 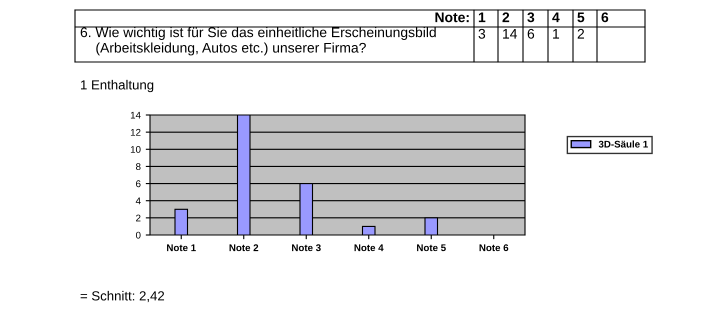 I want to click on text: 14, so click(x=510, y=34).